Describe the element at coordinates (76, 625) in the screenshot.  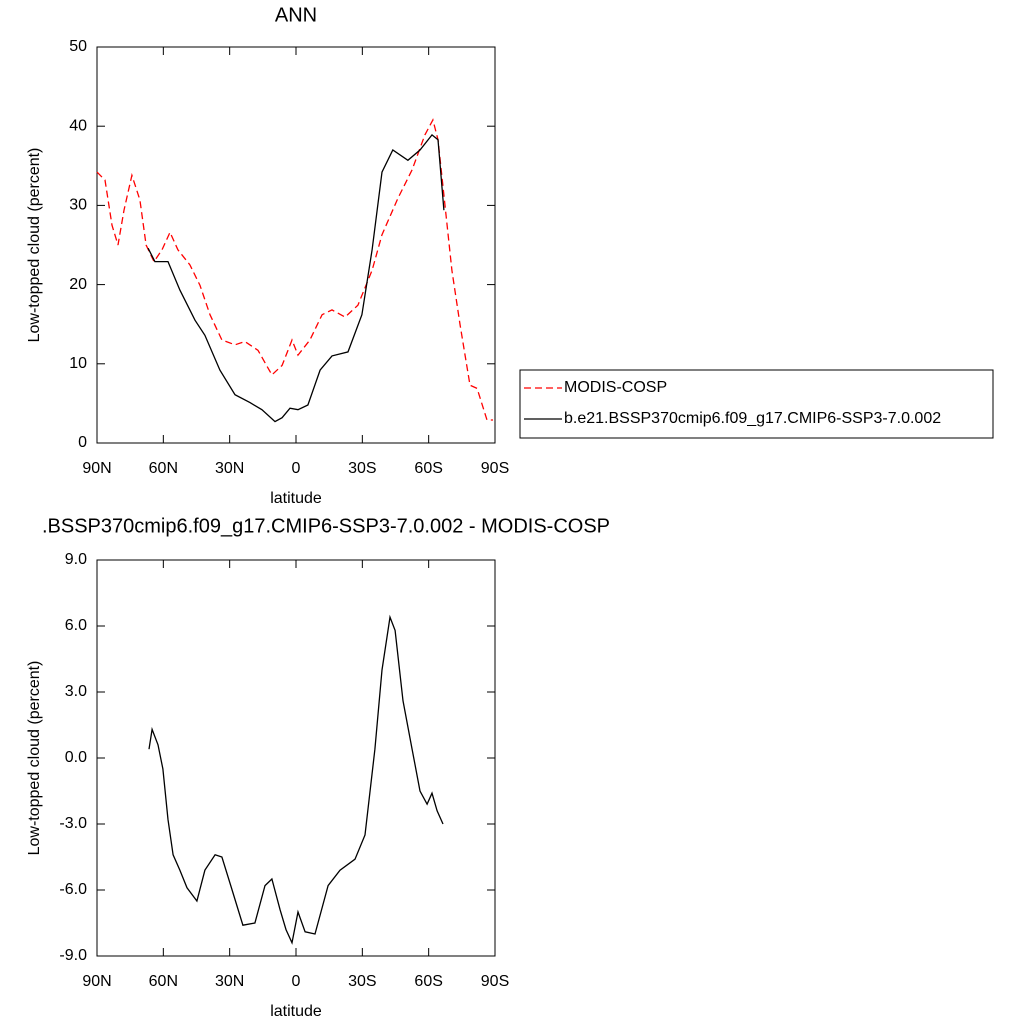
I see `y-tick-label: 6.0` at that location.